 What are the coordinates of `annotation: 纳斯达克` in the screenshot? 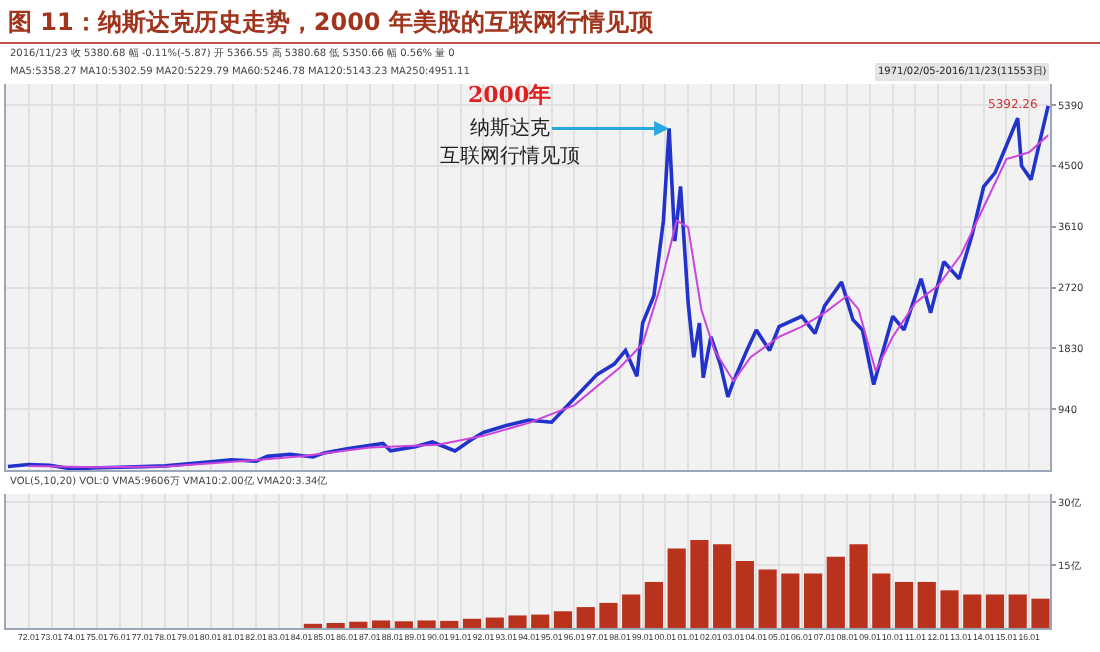 It's located at (510, 128).